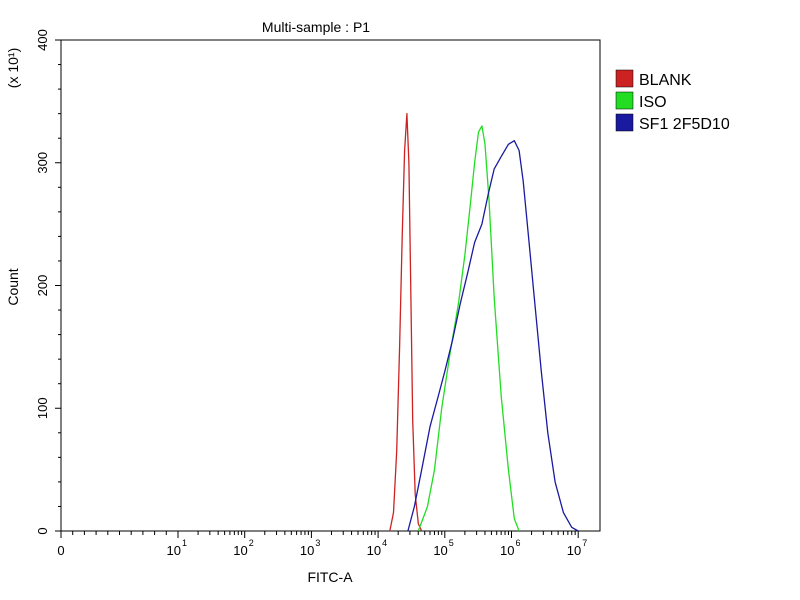 This screenshot has width=800, height=600. I want to click on x-tick-label-exponent: 6, so click(518, 543).